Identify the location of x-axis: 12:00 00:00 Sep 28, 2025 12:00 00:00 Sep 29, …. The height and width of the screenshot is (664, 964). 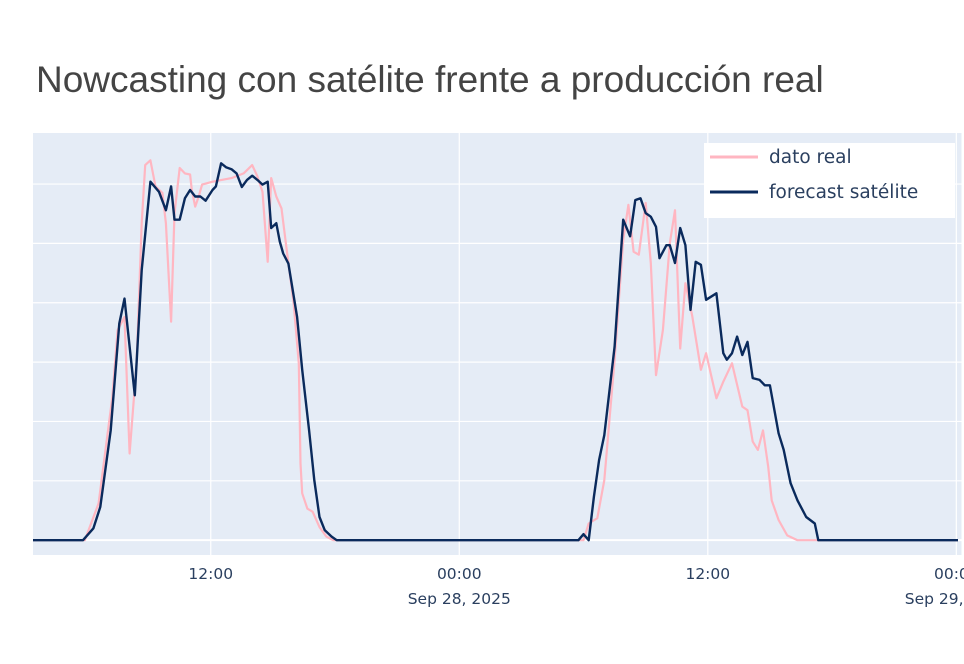
(576, 586).